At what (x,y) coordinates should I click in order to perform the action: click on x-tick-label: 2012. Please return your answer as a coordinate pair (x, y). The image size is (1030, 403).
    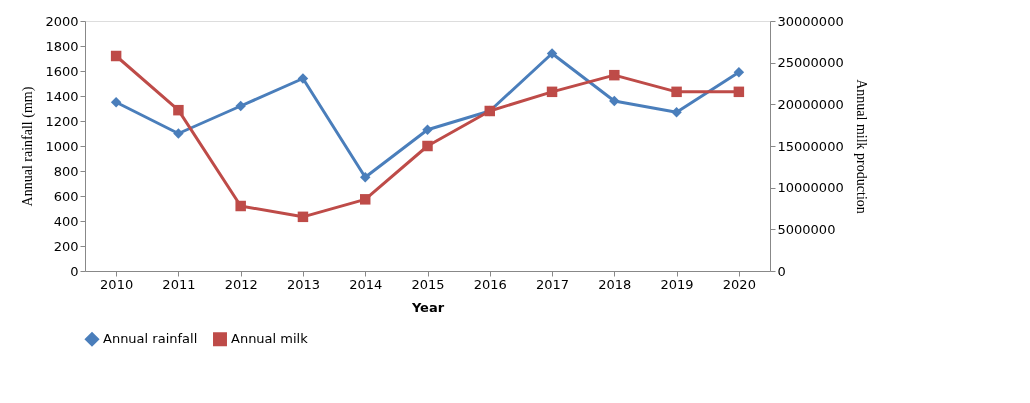
    Looking at the image, I should click on (241, 284).